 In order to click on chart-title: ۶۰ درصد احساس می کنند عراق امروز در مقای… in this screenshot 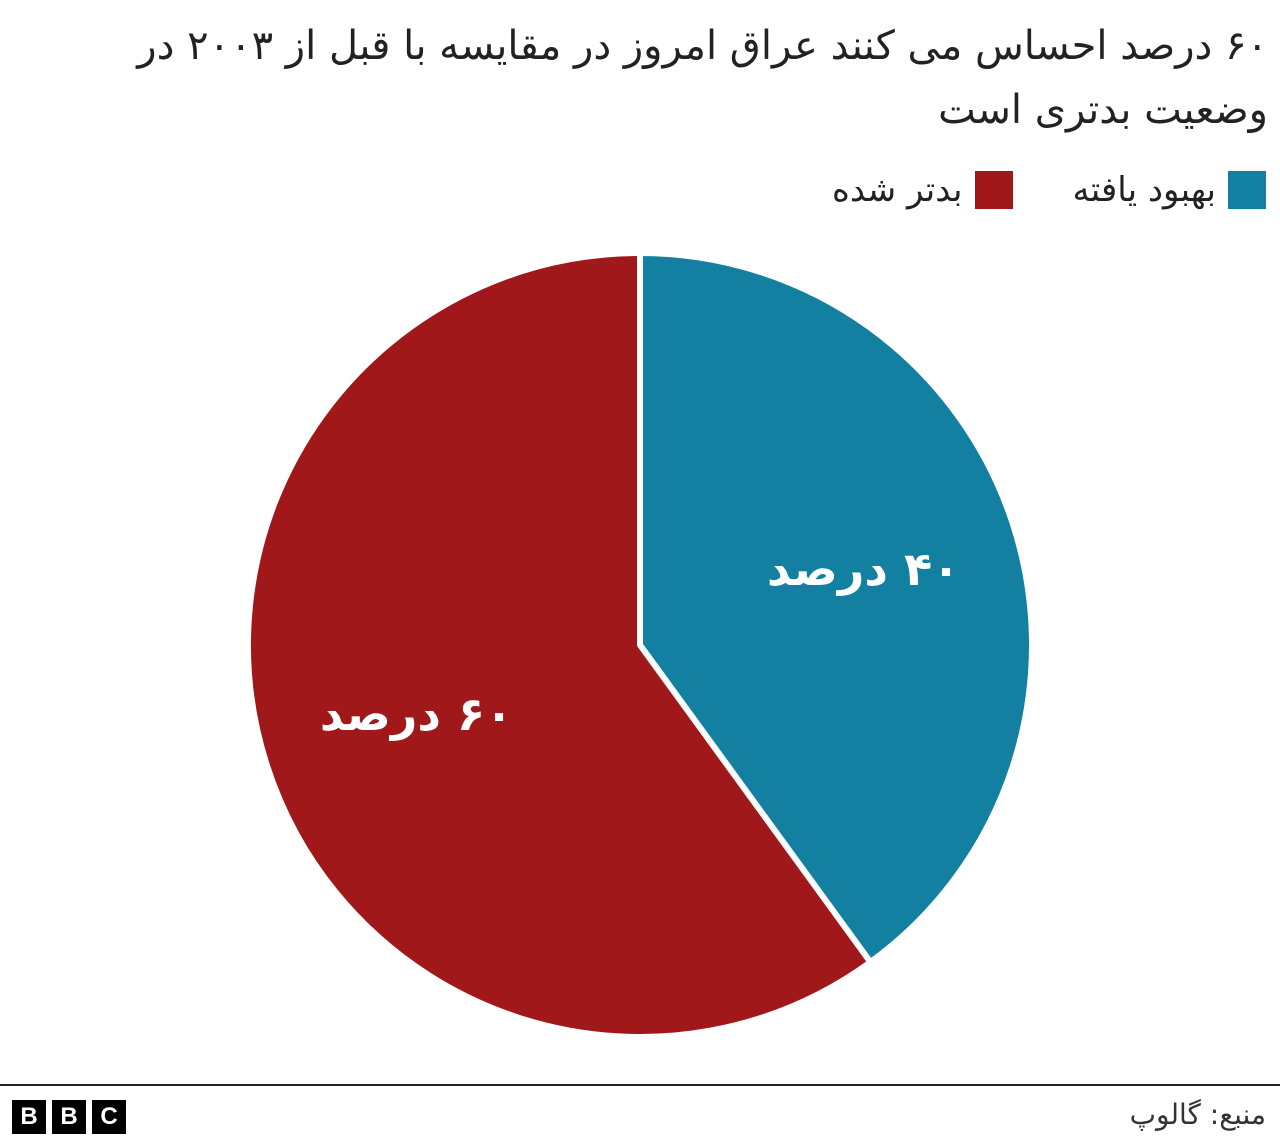, I will do `click(702, 78)`.